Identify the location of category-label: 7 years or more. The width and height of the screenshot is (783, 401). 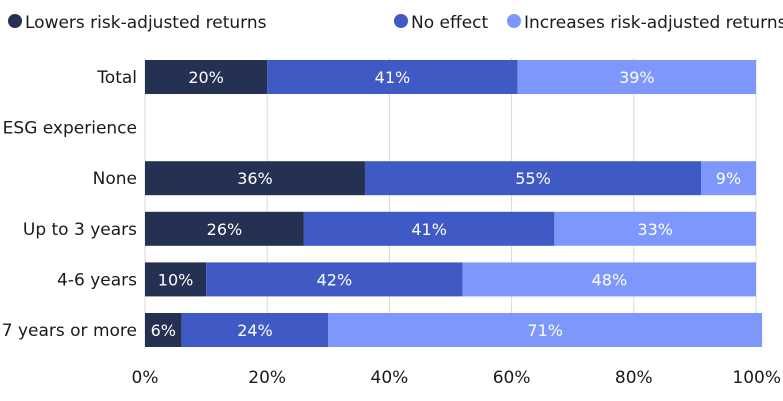
(69, 331).